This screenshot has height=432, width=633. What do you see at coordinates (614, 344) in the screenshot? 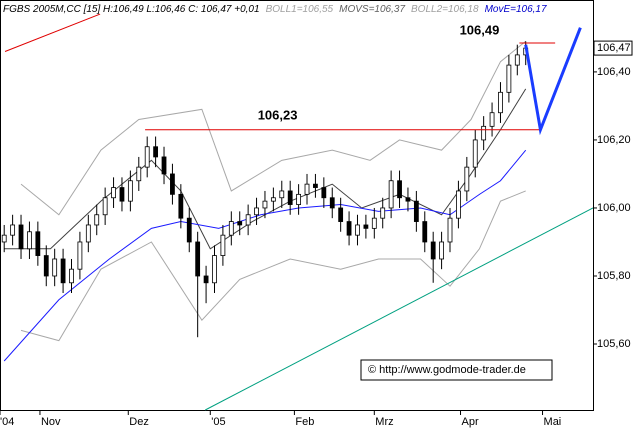
I see `y-tick-label: 105,60` at bounding box center [614, 344].